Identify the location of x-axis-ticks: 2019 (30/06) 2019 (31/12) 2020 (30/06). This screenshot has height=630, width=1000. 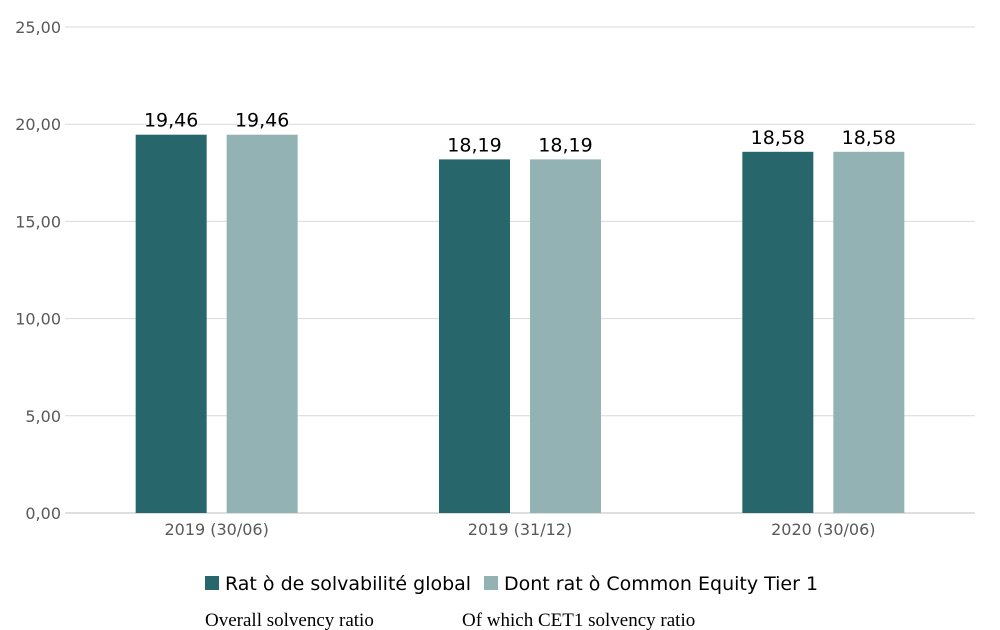
(519, 529).